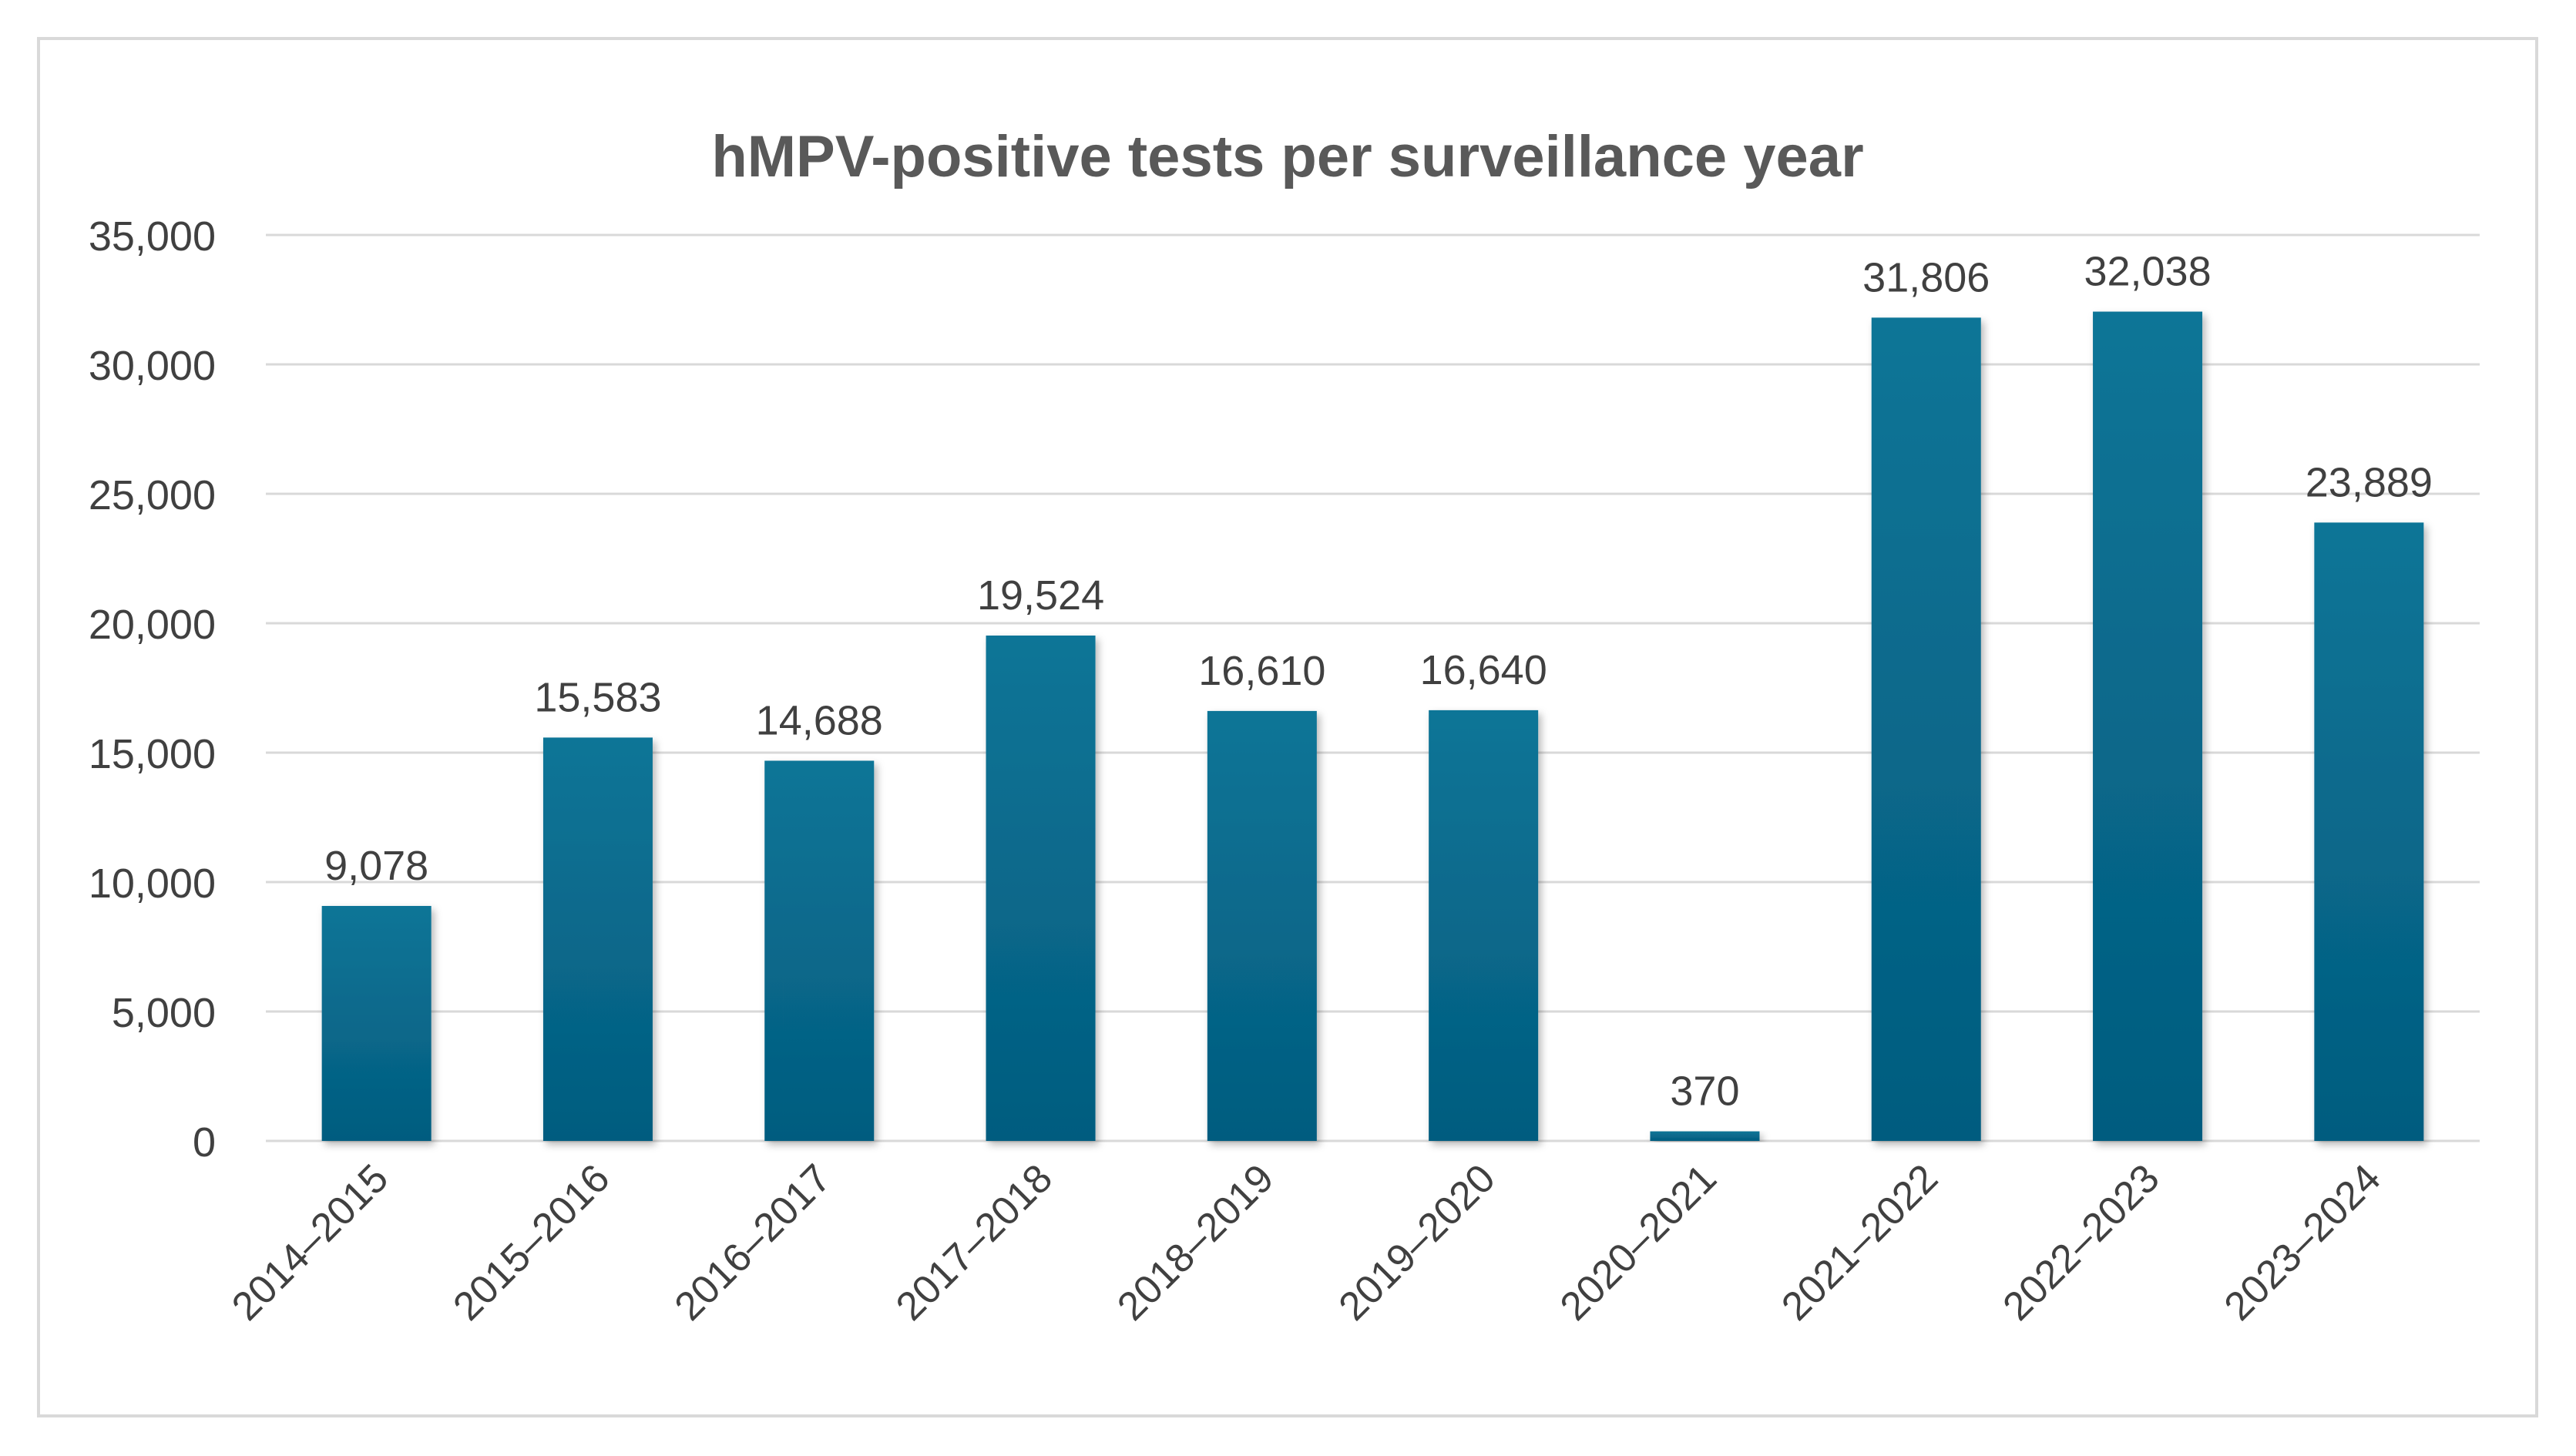 Image resolution: width=2576 pixels, height=1456 pixels. I want to click on x-category-label: 2014–2015, so click(310, 1242).